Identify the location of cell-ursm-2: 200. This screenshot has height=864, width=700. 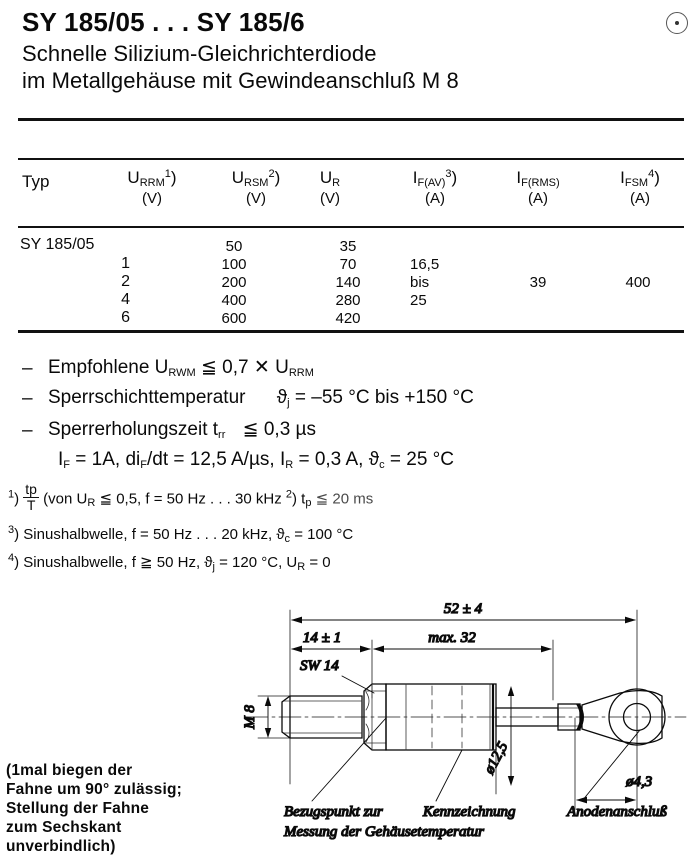
(234, 282).